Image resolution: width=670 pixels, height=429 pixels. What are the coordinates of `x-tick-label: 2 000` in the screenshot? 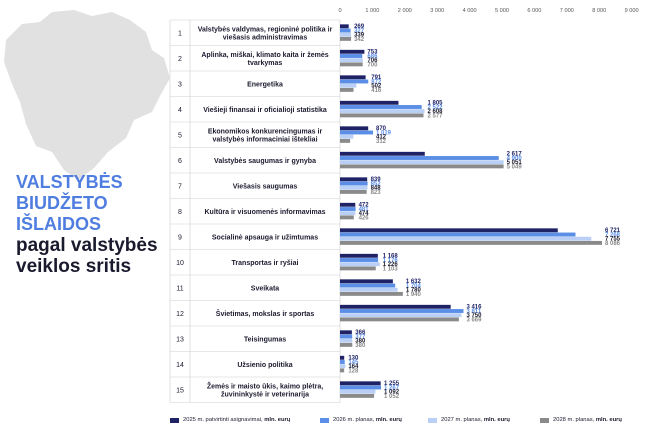 It's located at (405, 11).